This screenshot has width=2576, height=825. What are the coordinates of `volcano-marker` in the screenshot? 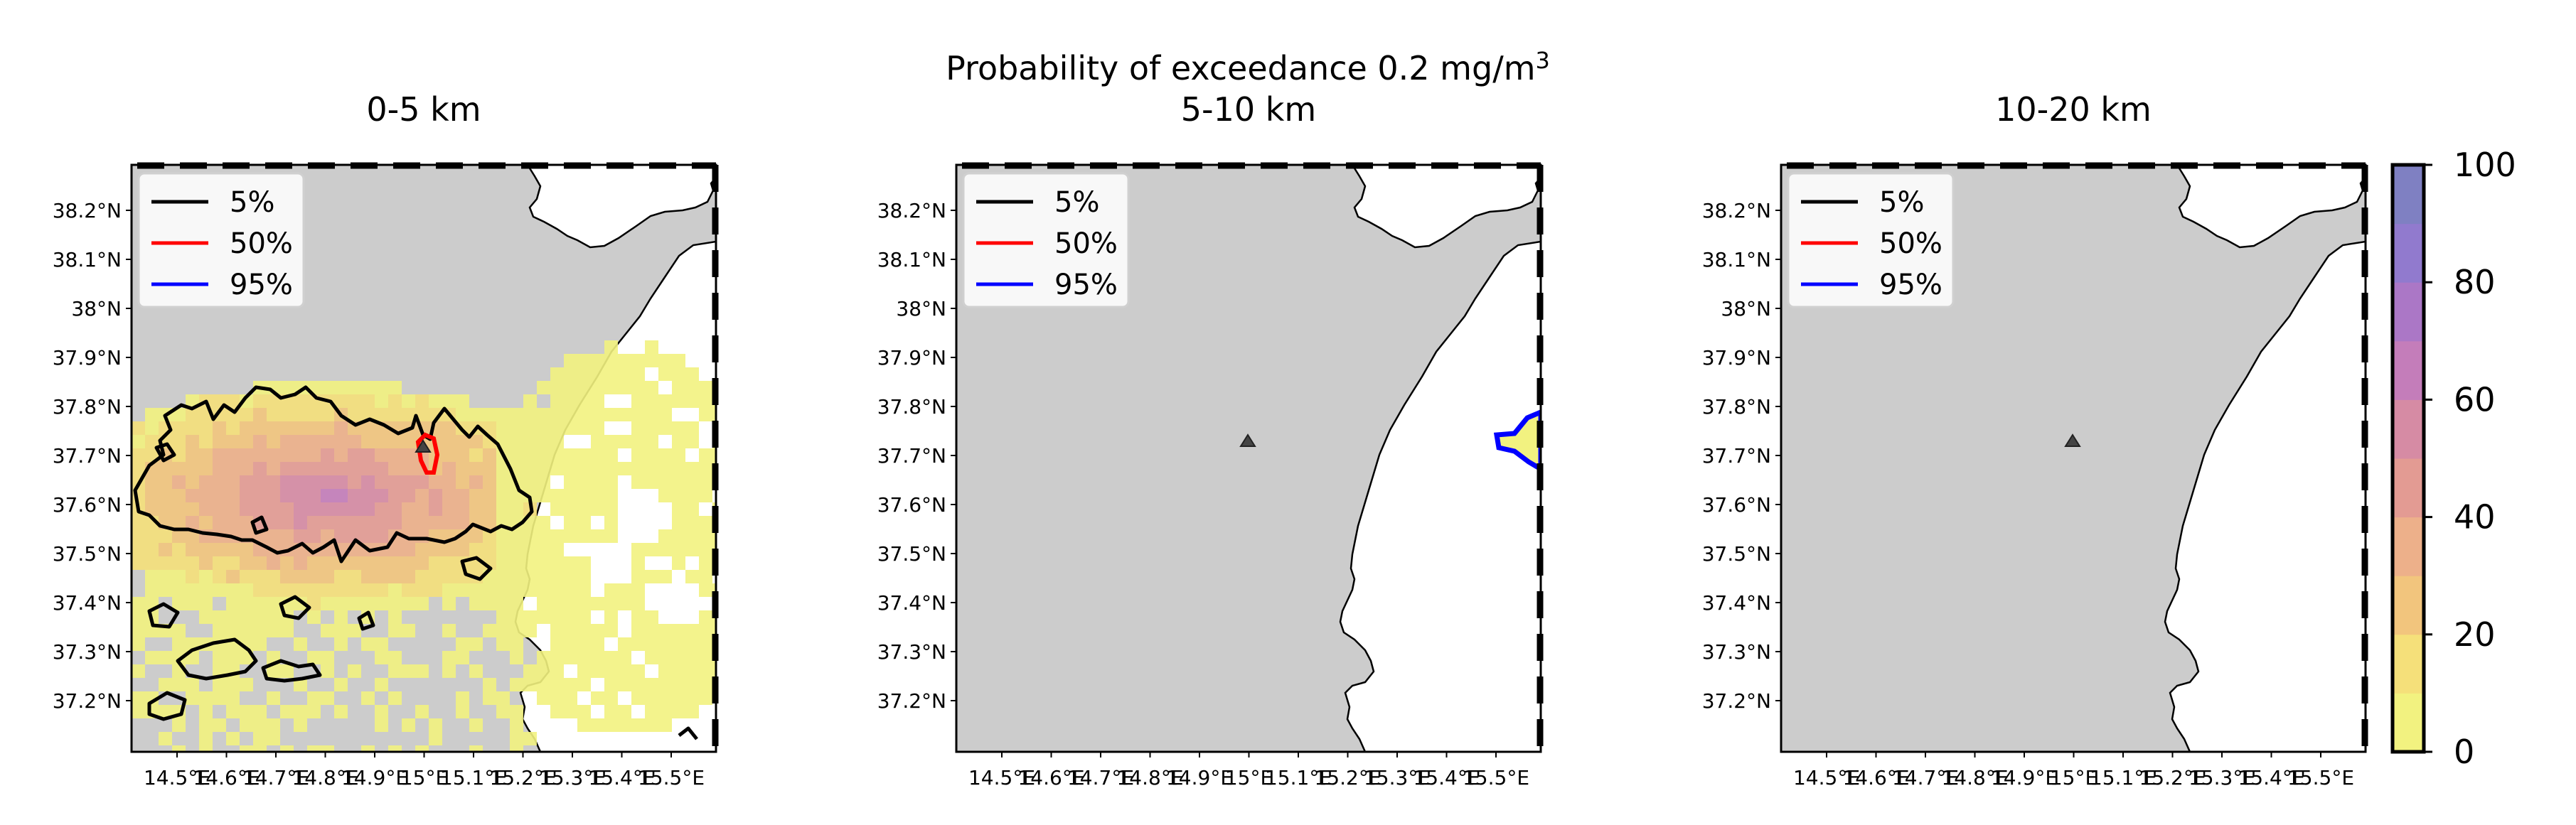 It's located at (1247, 440).